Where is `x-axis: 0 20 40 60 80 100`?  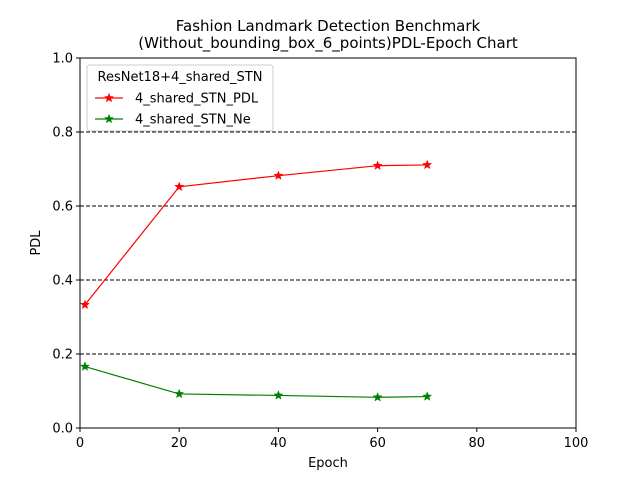
x-axis: 0 20 40 60 80 100 is located at coordinates (332, 439).